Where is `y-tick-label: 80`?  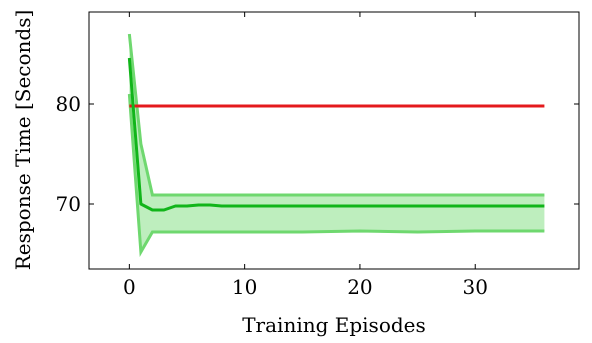
y-tick-label: 80 is located at coordinates (68, 104).